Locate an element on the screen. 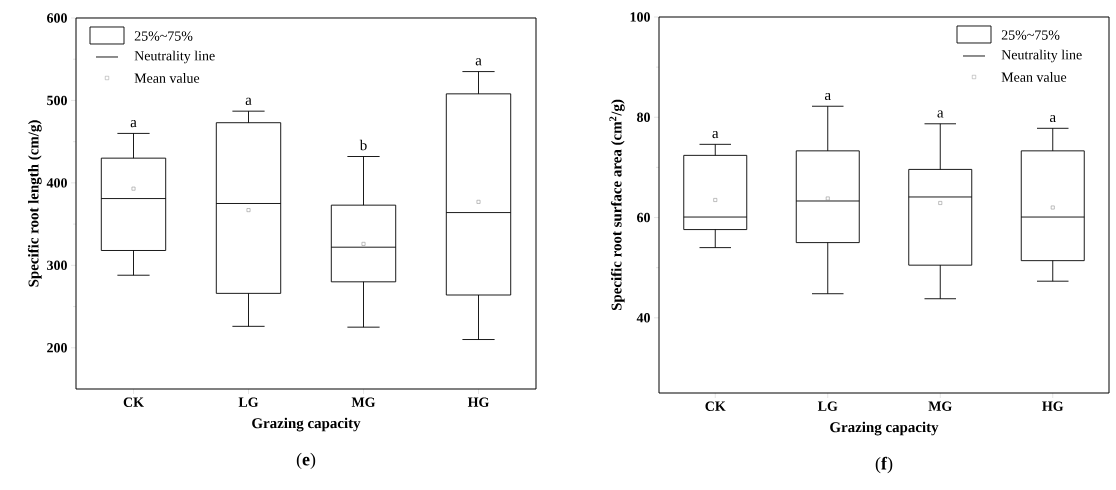 The height and width of the screenshot is (490, 1116). annotation: b is located at coordinates (363, 145).